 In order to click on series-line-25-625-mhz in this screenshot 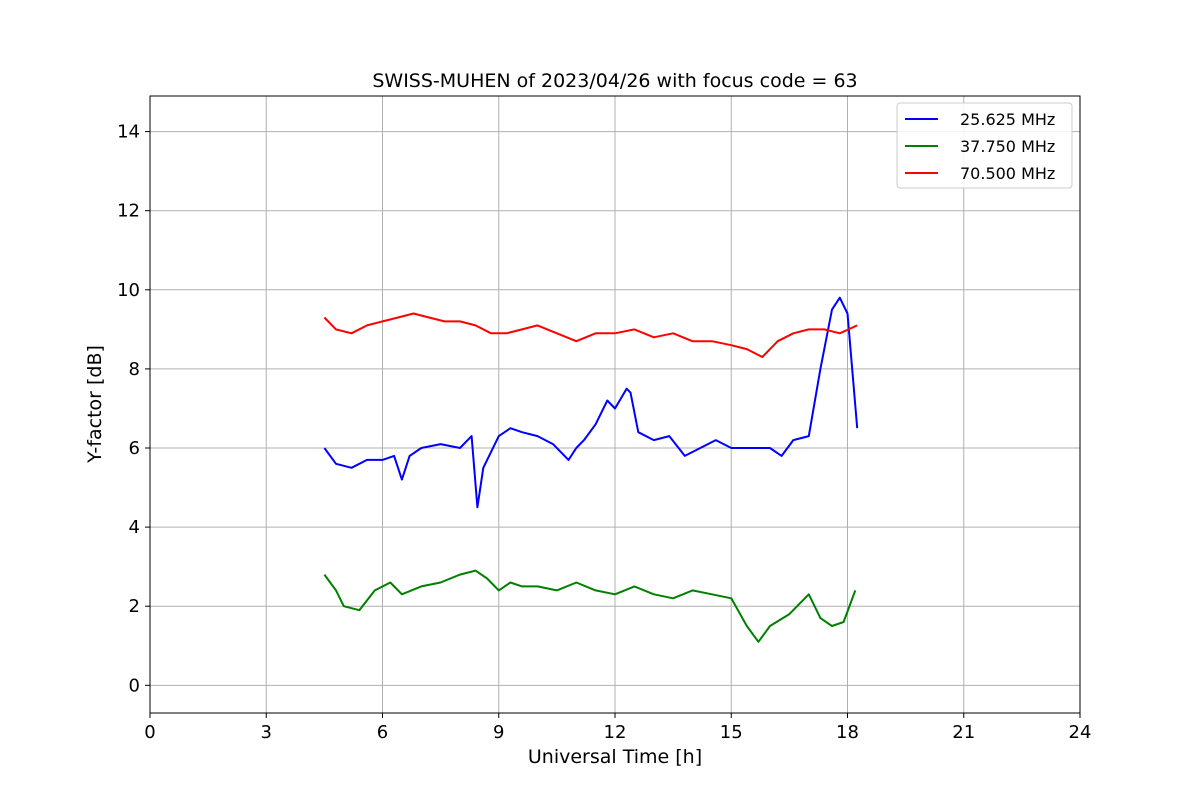, I will do `click(591, 402)`.